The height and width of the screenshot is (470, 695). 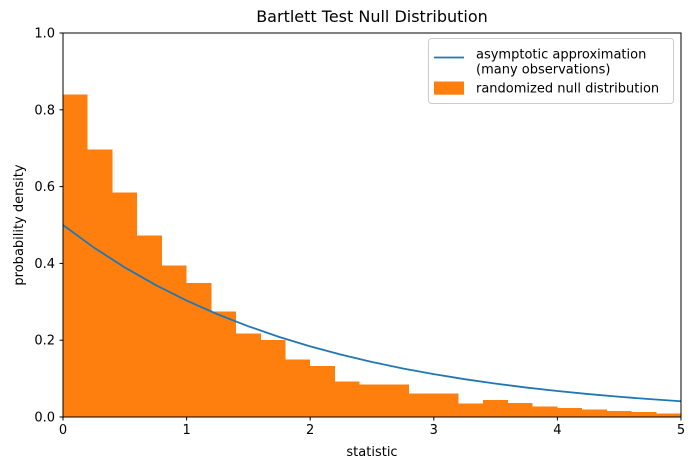 I want to click on legend-box, so click(x=551, y=71).